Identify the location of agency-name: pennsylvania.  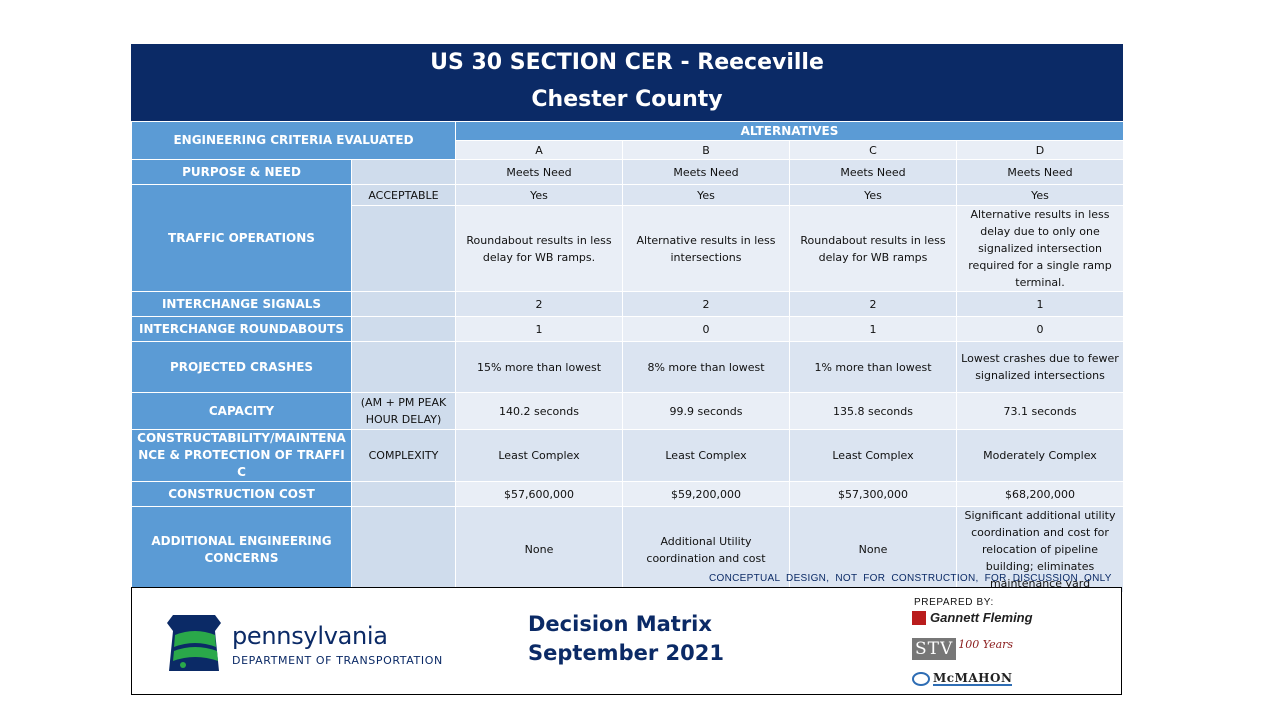
(310, 636).